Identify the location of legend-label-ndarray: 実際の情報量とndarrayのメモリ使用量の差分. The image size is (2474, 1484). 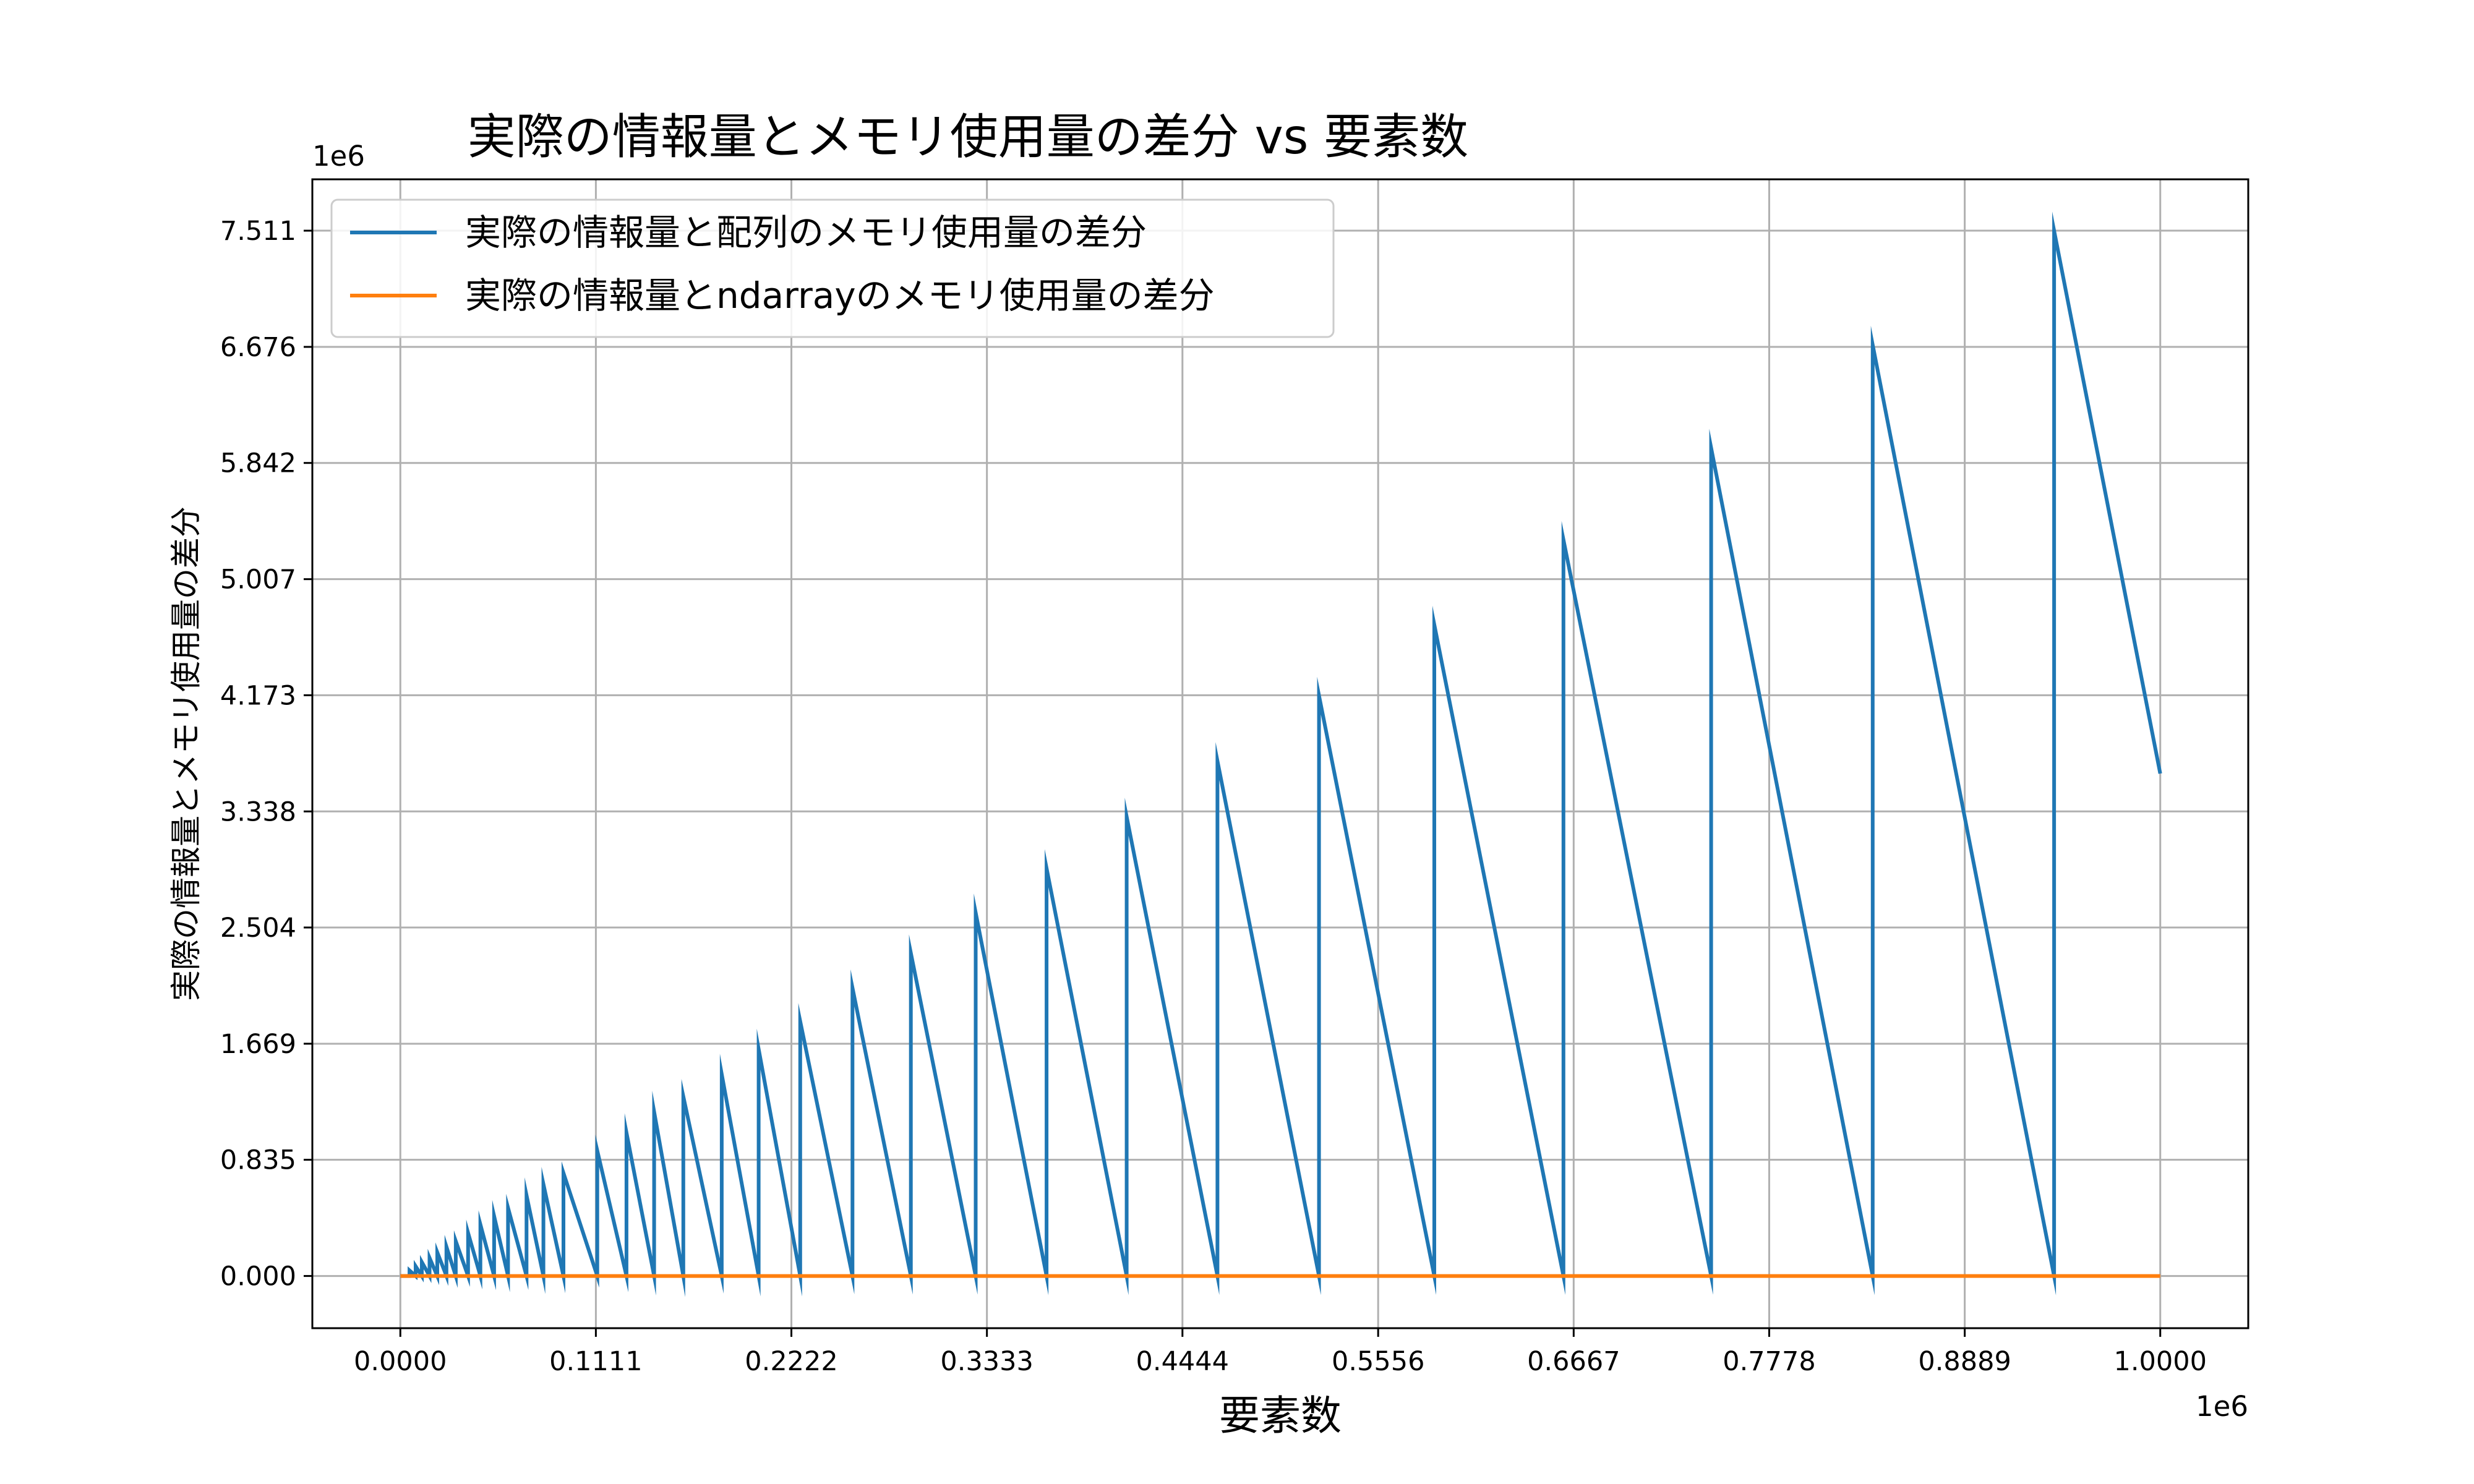
(840, 296).